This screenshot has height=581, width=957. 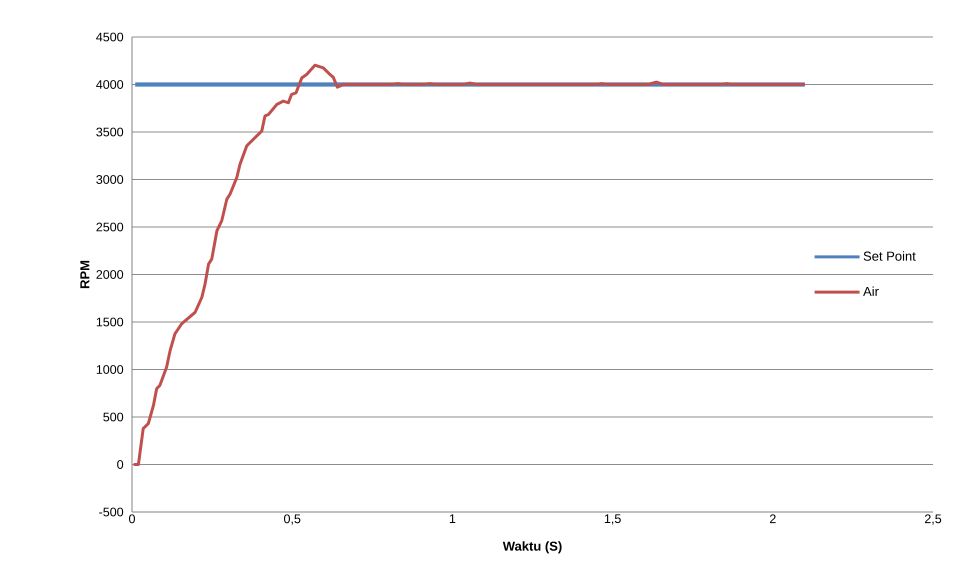 What do you see at coordinates (110, 179) in the screenshot?
I see `y-tick-label: 3000` at bounding box center [110, 179].